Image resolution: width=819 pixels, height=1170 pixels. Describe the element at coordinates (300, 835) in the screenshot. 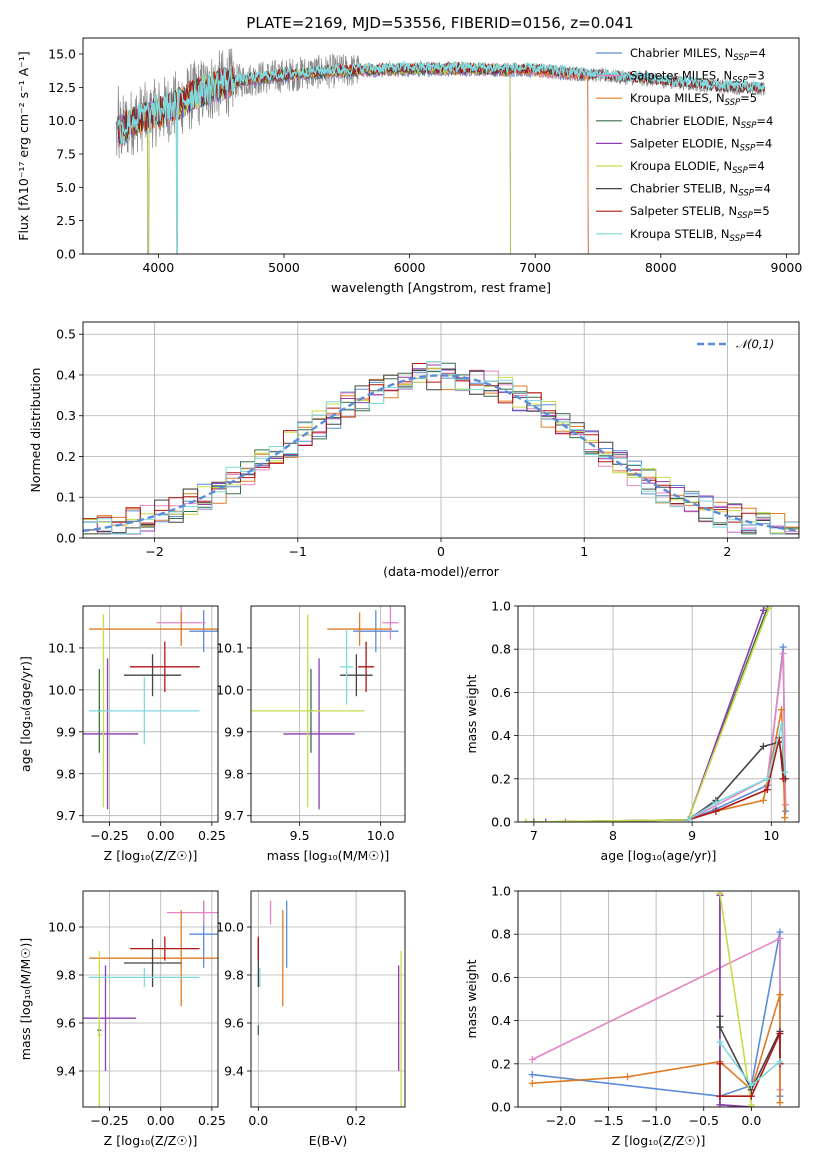

I see `x-tick-label: 9.5` at that location.